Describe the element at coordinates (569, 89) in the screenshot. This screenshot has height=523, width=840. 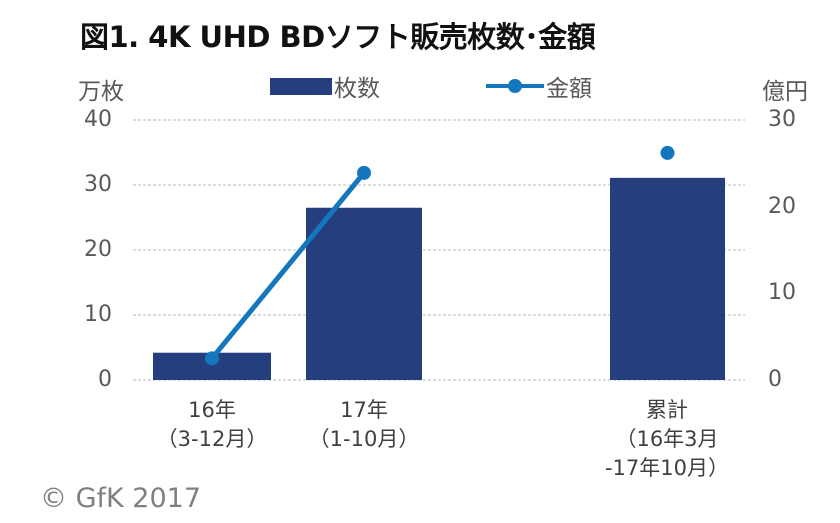
I see `legend-line-label: 金額` at that location.